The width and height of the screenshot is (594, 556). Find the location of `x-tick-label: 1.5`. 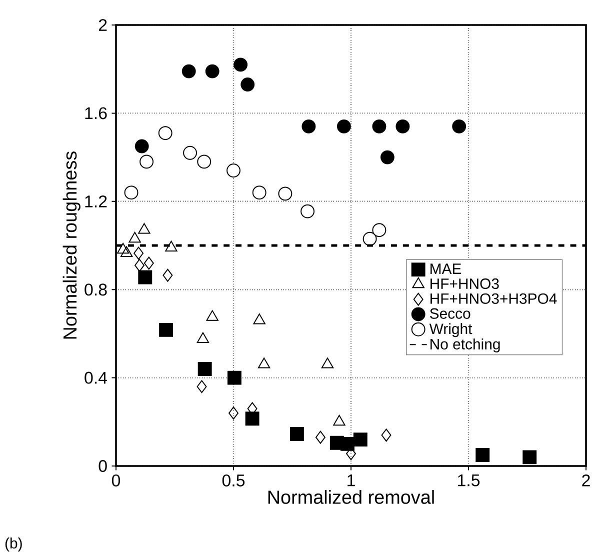

x-tick-label: 1.5 is located at coordinates (469, 480).